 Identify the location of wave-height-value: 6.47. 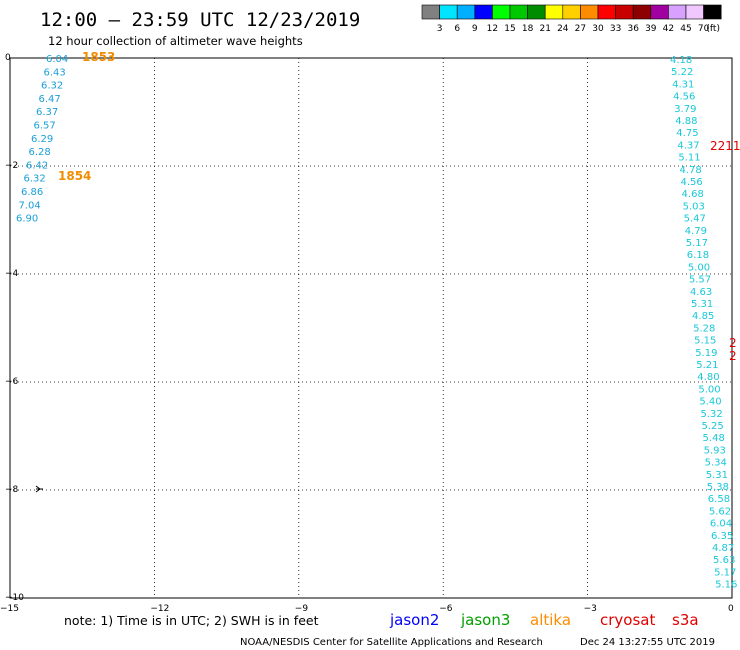
(50, 99).